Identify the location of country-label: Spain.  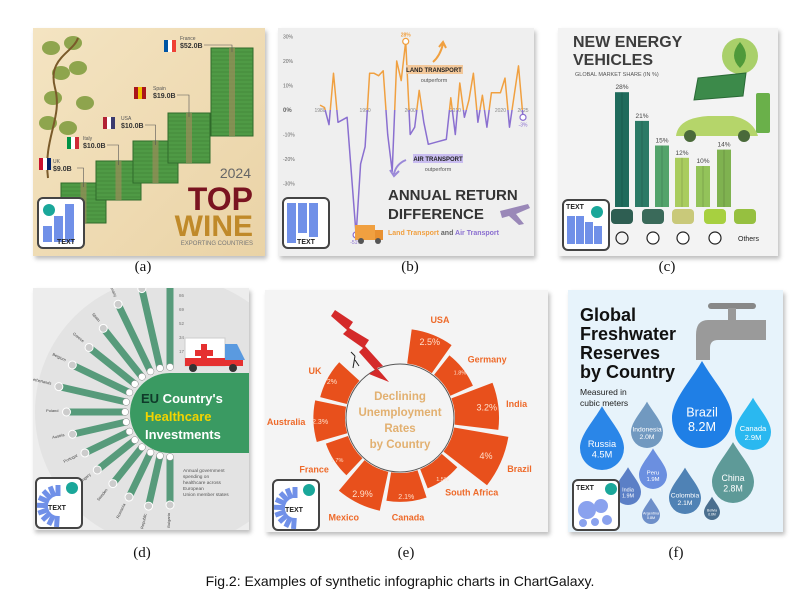
(159, 89).